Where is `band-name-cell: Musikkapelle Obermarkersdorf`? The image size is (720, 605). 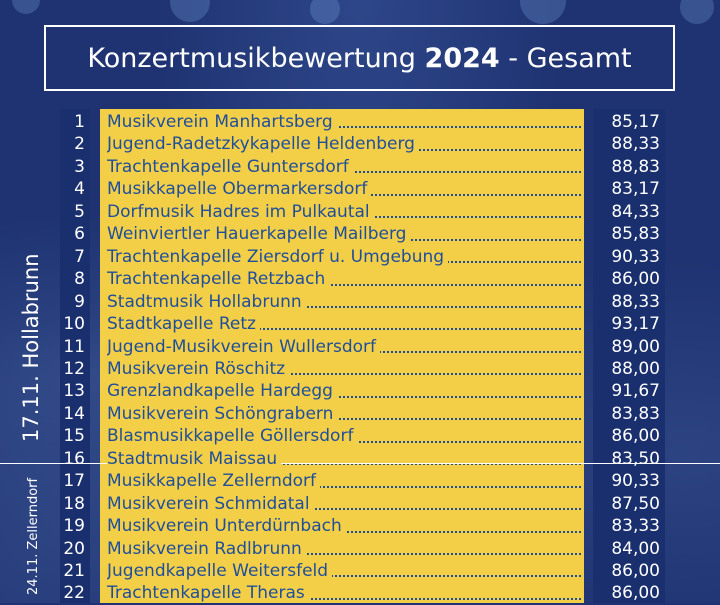 band-name-cell: Musikkapelle Obermarkersdorf is located at coordinates (344, 189).